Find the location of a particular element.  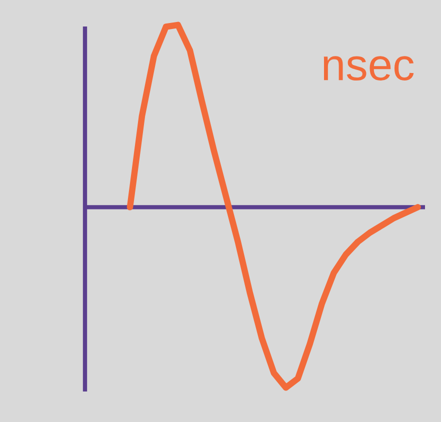

annotation: nsec is located at coordinates (369, 68).